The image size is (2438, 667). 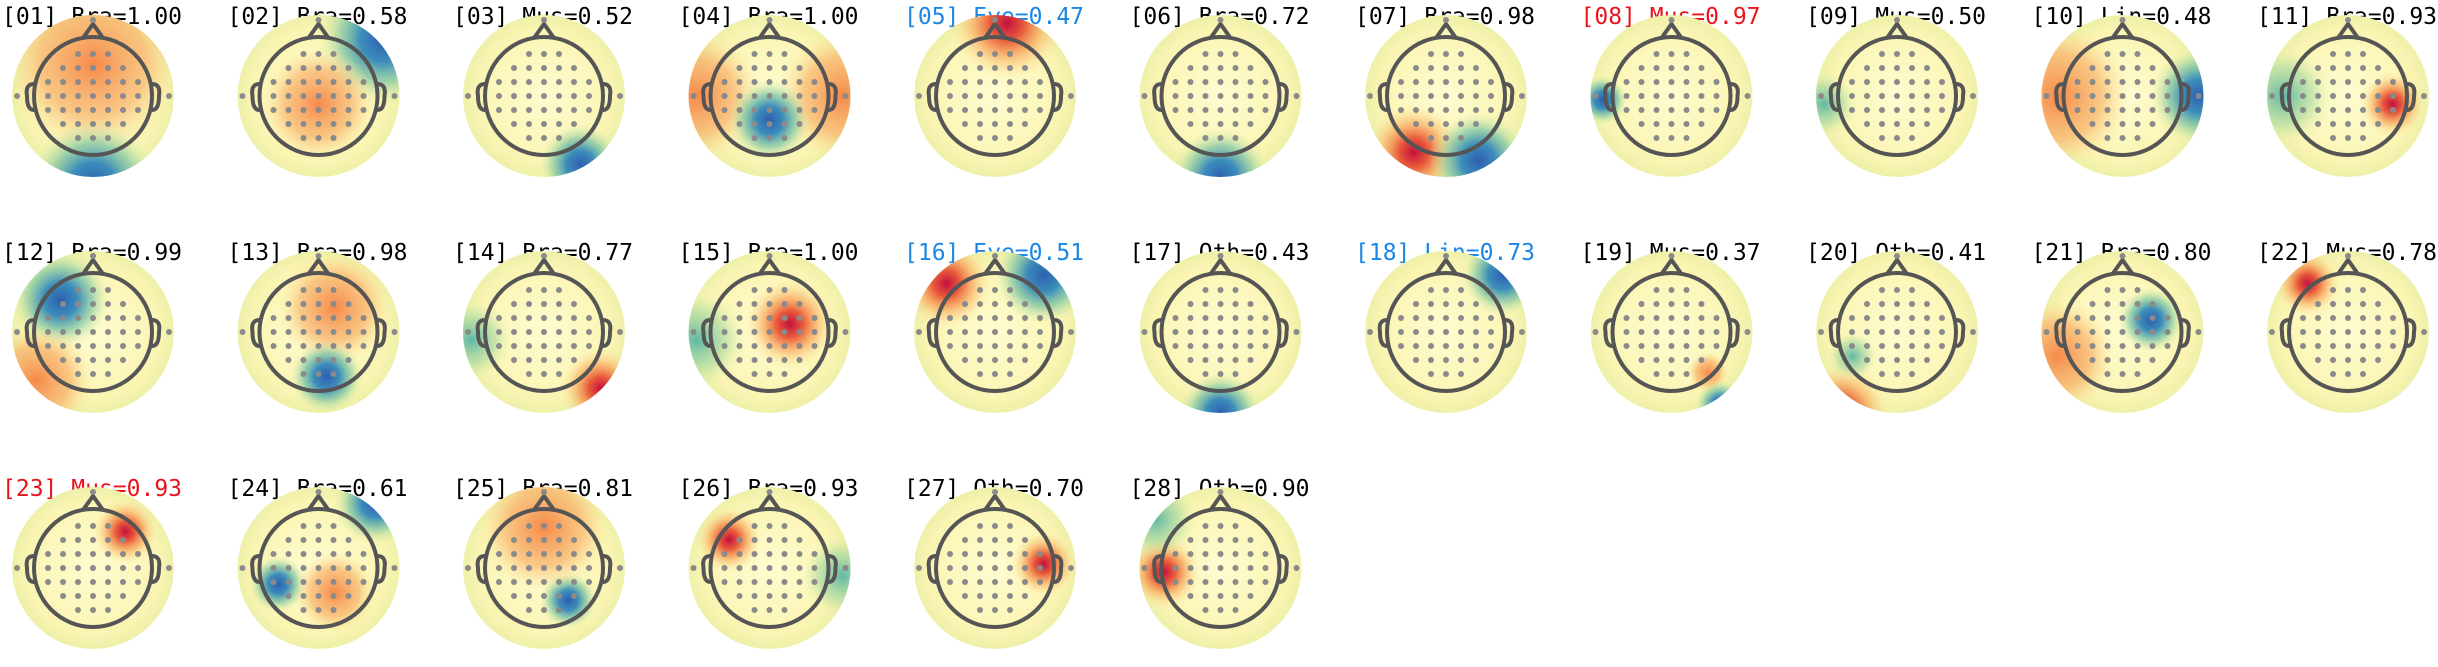 I want to click on ear-left, so click(x=1157, y=333).